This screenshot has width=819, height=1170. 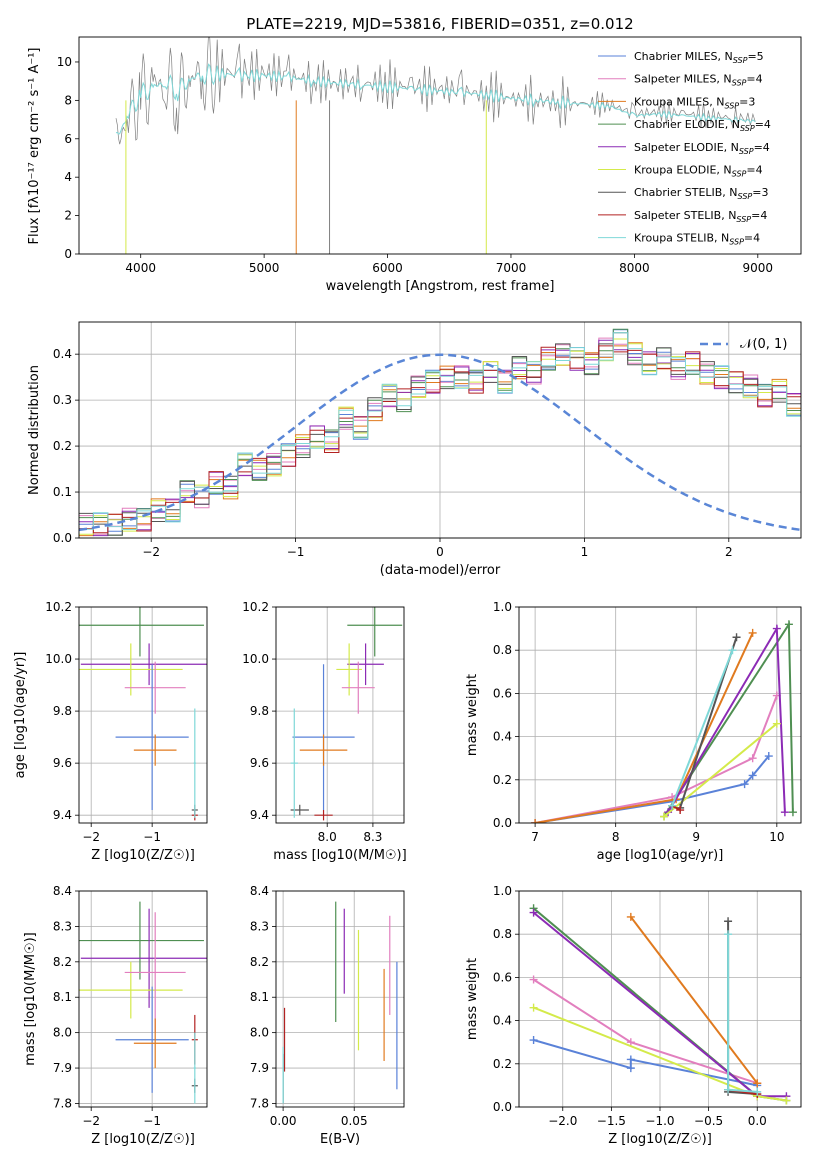 I want to click on x-tick-label: 0.05, so click(x=354, y=1121).